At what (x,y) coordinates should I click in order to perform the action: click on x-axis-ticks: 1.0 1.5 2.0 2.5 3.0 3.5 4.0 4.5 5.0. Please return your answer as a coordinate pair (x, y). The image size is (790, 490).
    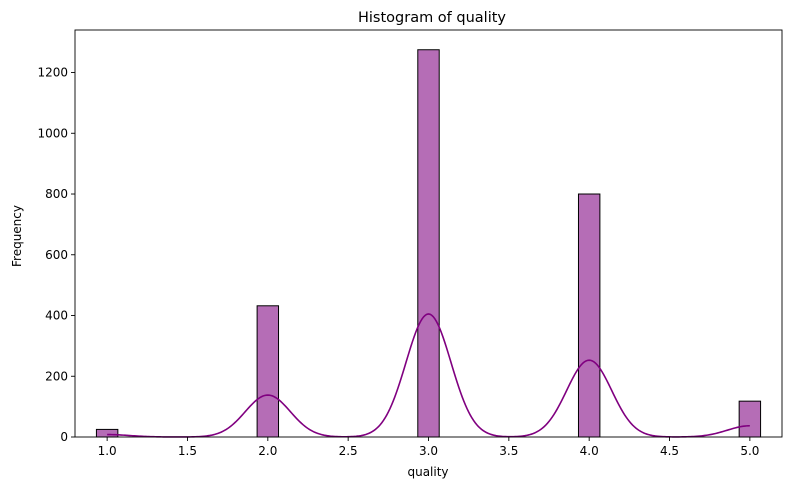
    Looking at the image, I should click on (428, 447).